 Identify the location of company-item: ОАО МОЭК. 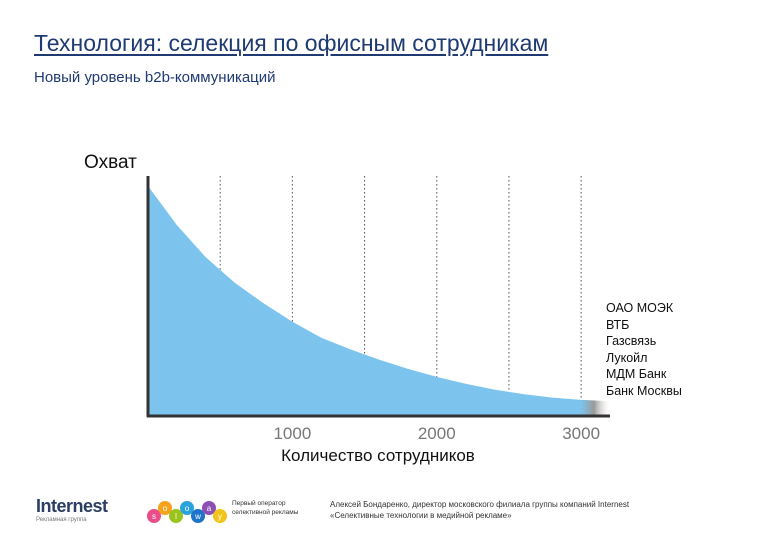
(640, 308).